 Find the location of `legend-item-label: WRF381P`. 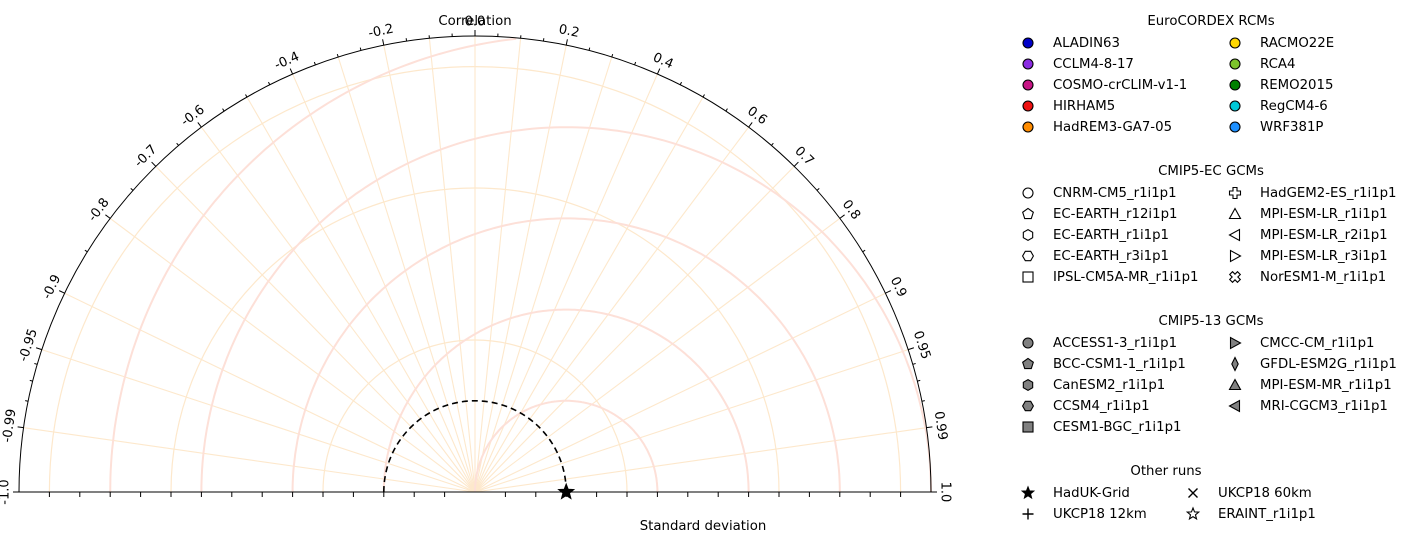

legend-item-label: WRF381P is located at coordinates (1292, 127).